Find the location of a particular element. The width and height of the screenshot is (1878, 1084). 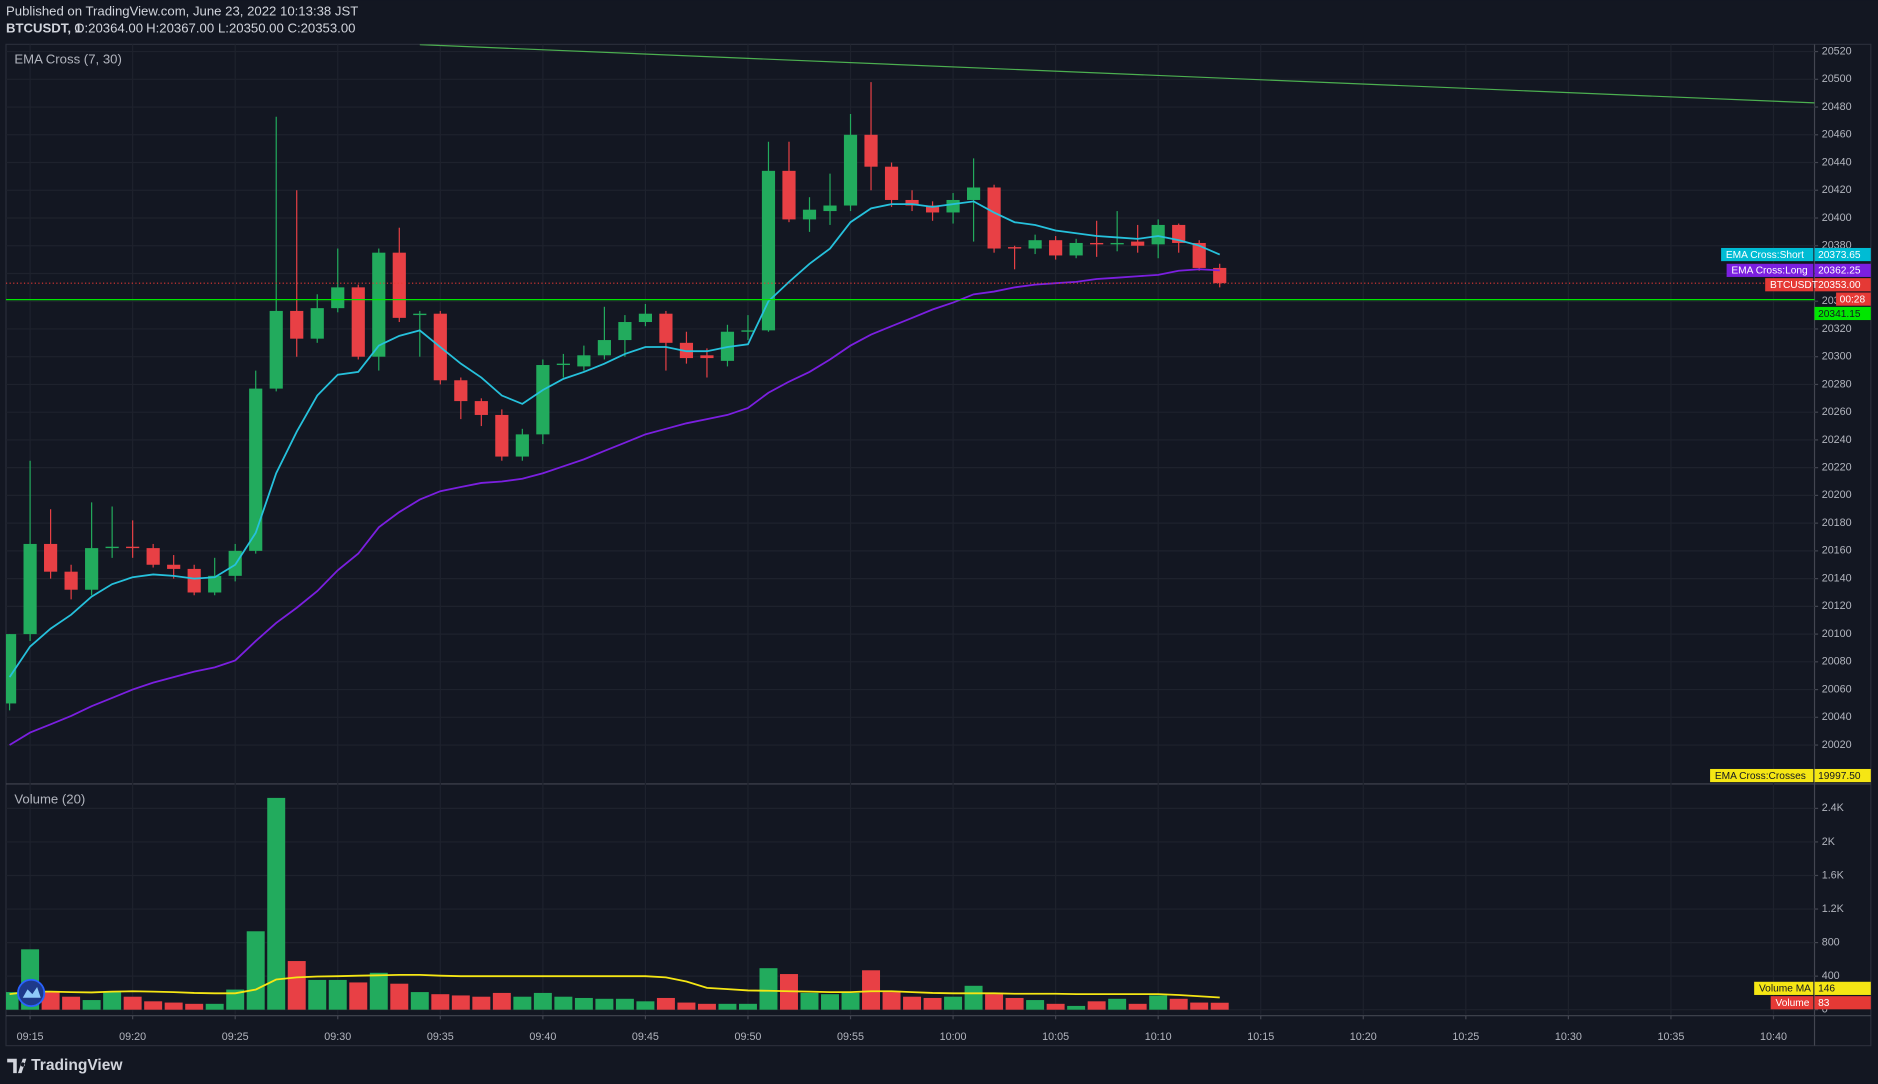

y-tick-label: 2.4K is located at coordinates (1833, 808).